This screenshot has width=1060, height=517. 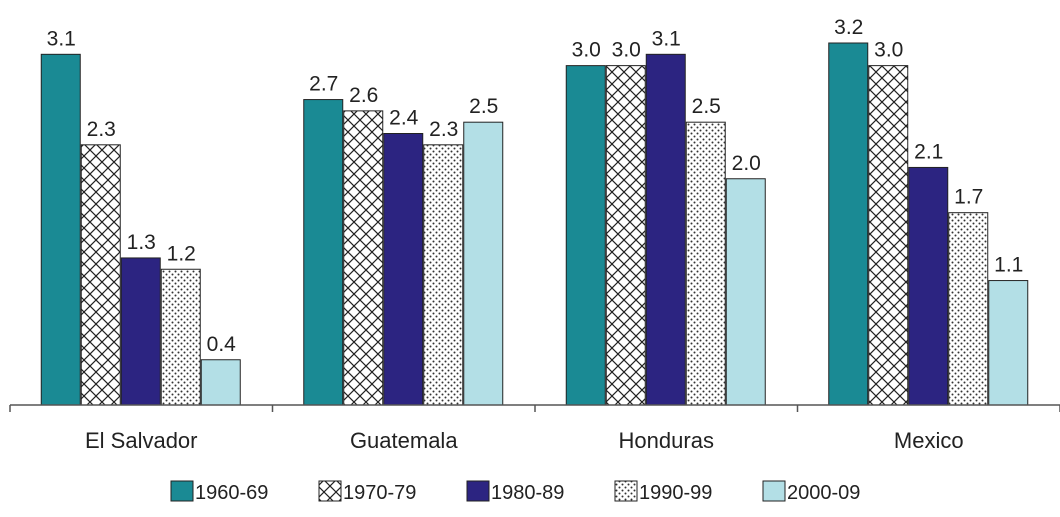 What do you see at coordinates (705, 263) in the screenshot?
I see `bar-1990-99-honduras` at bounding box center [705, 263].